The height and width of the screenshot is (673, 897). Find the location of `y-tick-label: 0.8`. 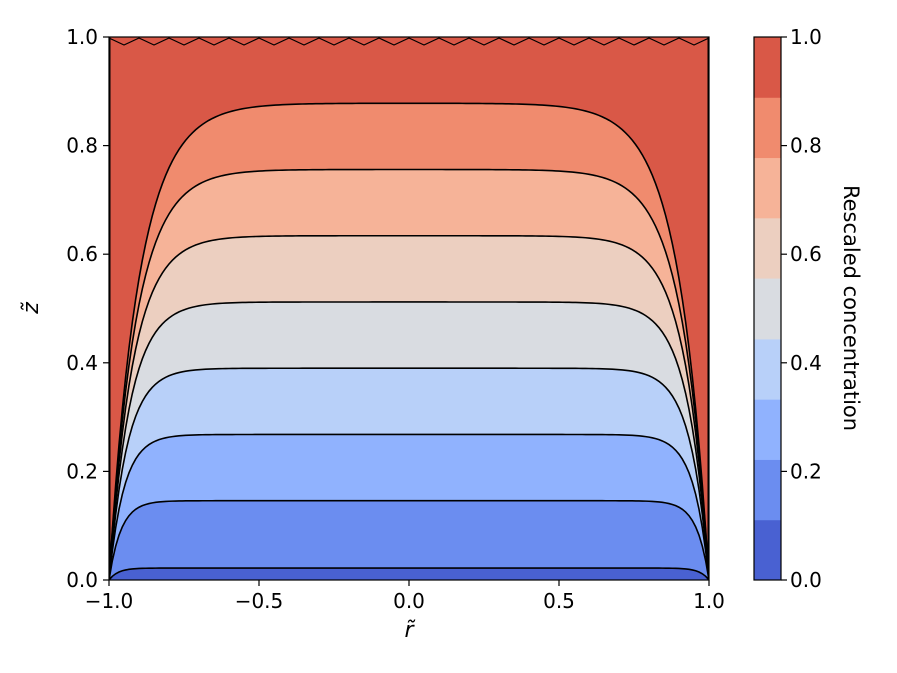

y-tick-label: 0.8 is located at coordinates (82, 146).